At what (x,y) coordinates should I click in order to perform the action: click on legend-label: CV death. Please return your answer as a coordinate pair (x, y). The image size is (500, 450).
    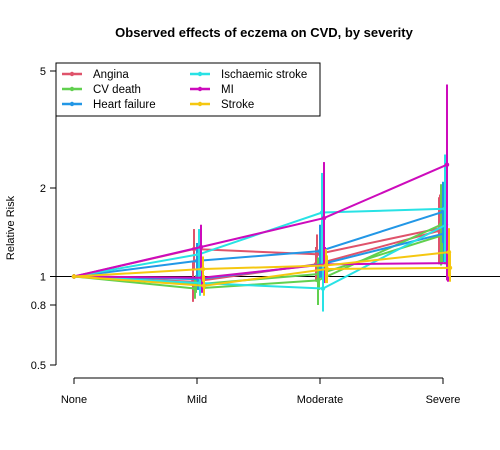
    Looking at the image, I should click on (117, 90).